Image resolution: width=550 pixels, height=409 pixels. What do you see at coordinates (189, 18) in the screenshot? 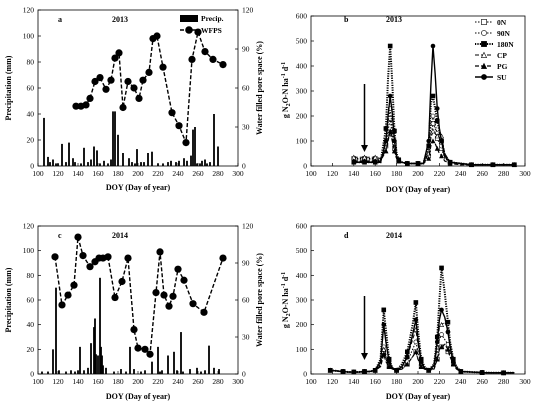
I see `legend-swatch-precip` at bounding box center [189, 18].